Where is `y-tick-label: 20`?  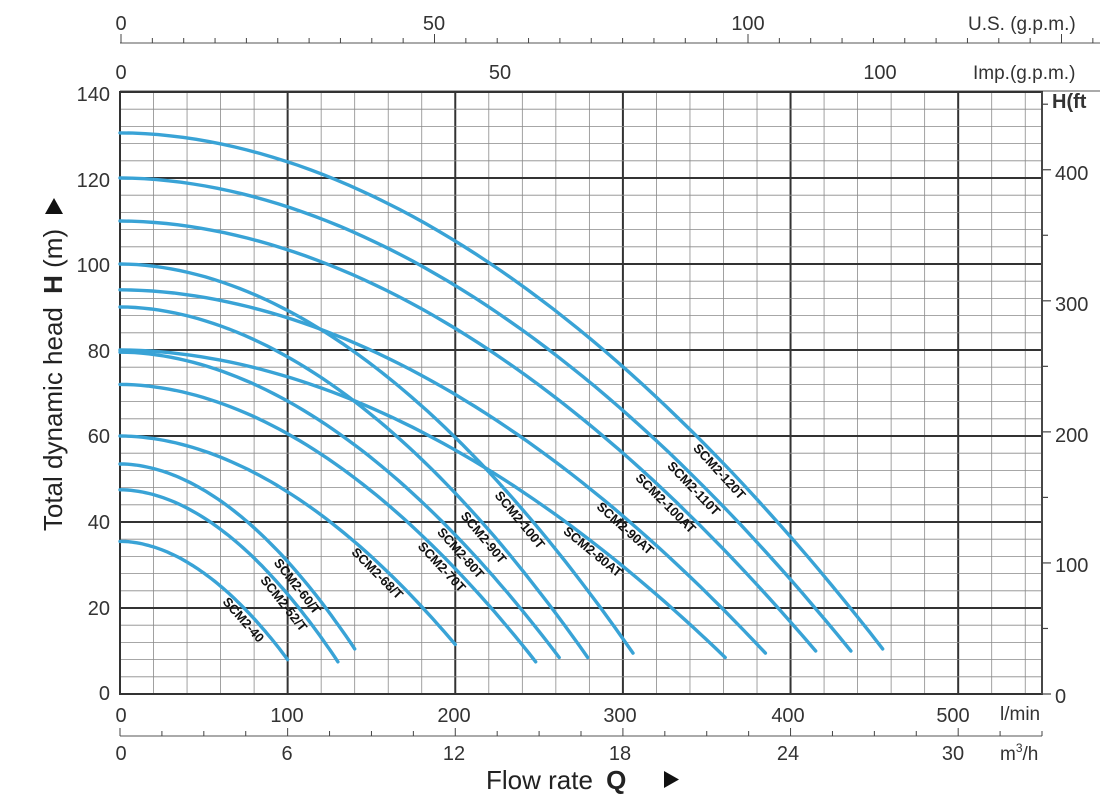 y-tick-label: 20 is located at coordinates (99, 609).